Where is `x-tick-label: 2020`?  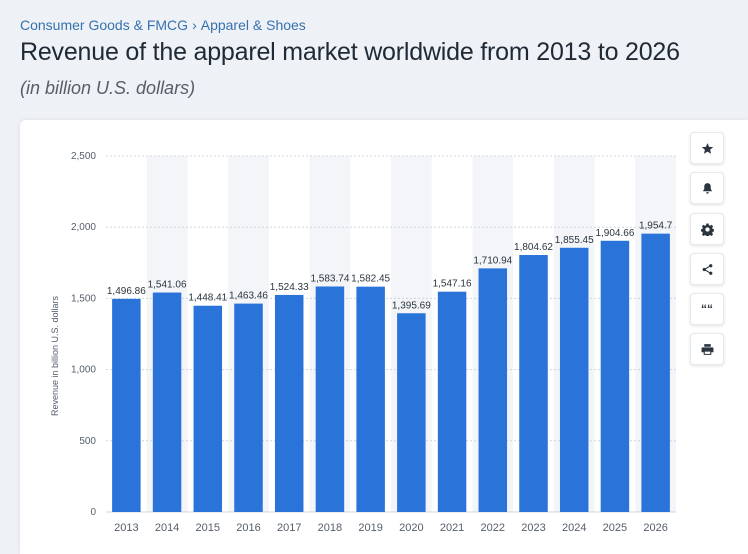 x-tick-label: 2020 is located at coordinates (411, 528).